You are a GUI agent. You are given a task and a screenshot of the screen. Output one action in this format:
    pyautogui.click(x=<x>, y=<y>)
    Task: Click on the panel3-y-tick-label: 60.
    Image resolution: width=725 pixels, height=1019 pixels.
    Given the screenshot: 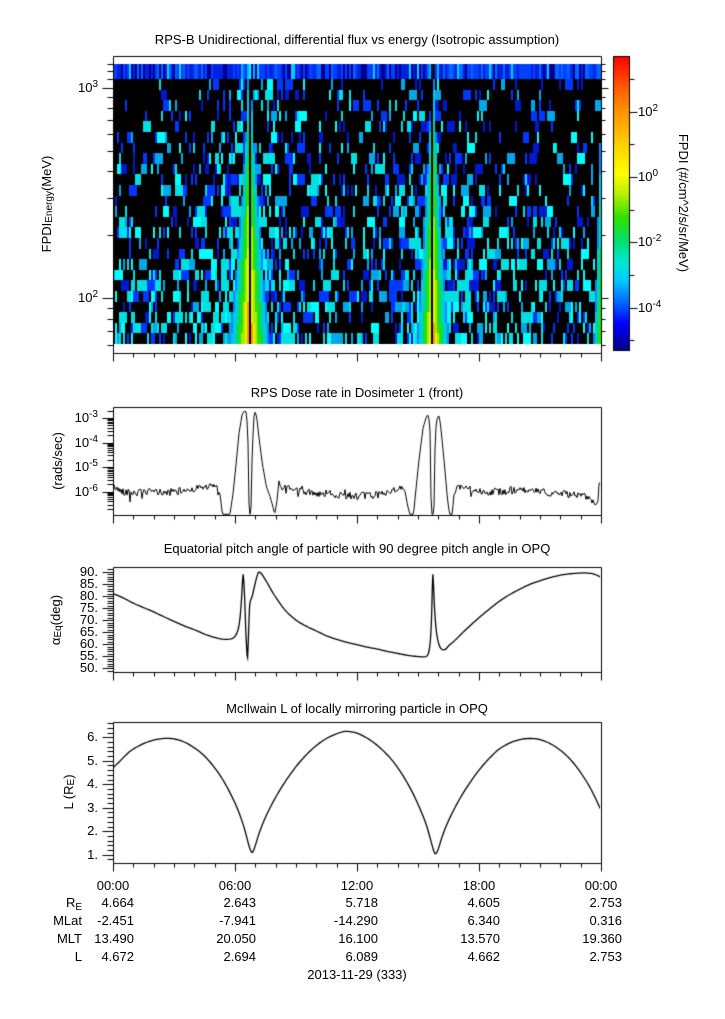 What is the action you would take?
    pyautogui.click(x=49, y=644)
    